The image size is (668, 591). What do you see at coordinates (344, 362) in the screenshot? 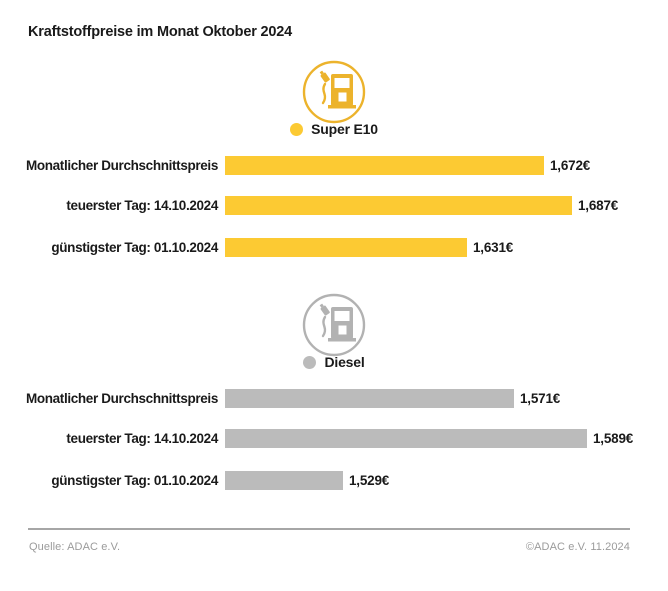
I see `legend-label-diesel: Diesel` at bounding box center [344, 362].